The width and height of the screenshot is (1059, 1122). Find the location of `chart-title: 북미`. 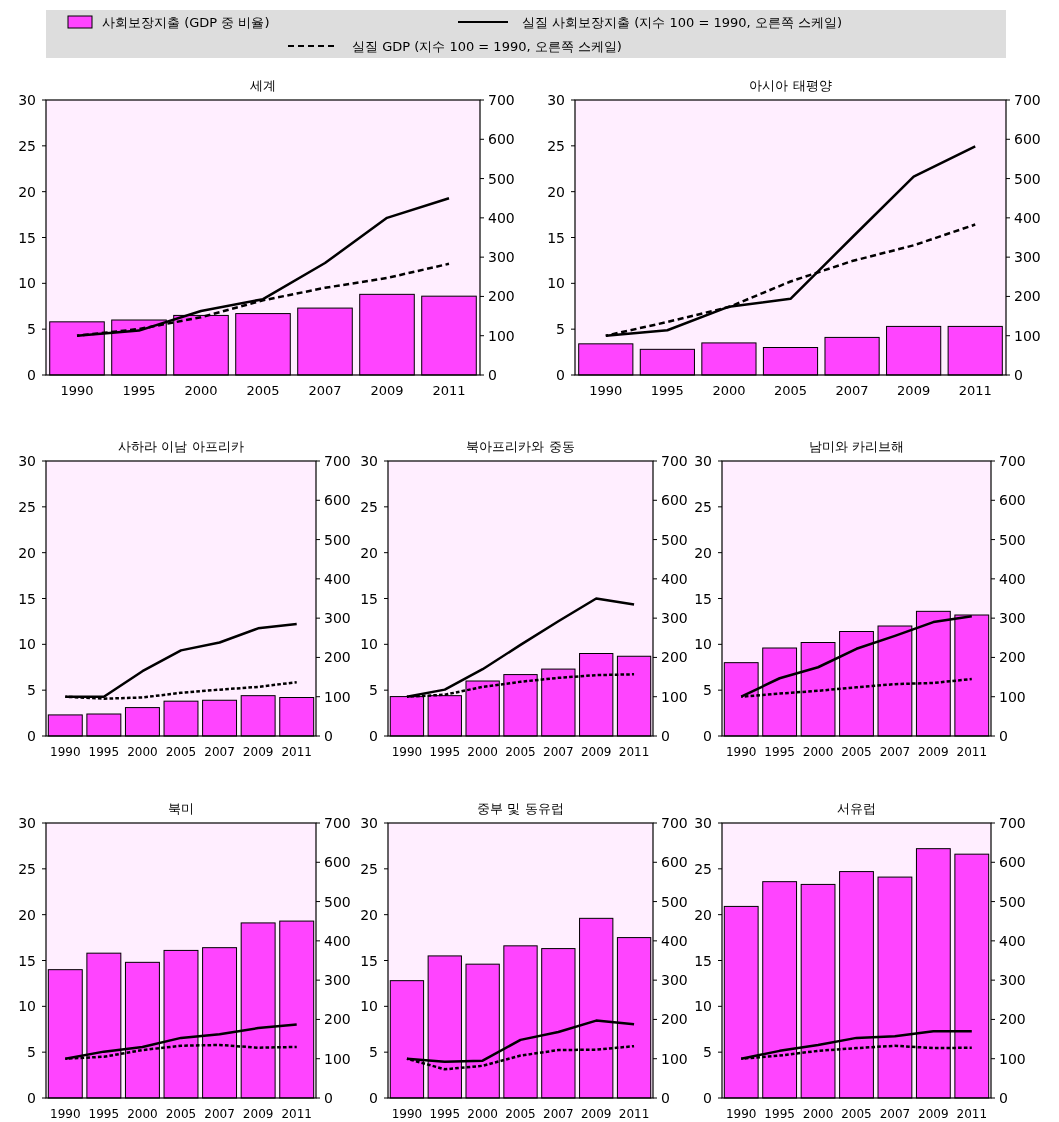

chart-title: 북미 is located at coordinates (181, 808).